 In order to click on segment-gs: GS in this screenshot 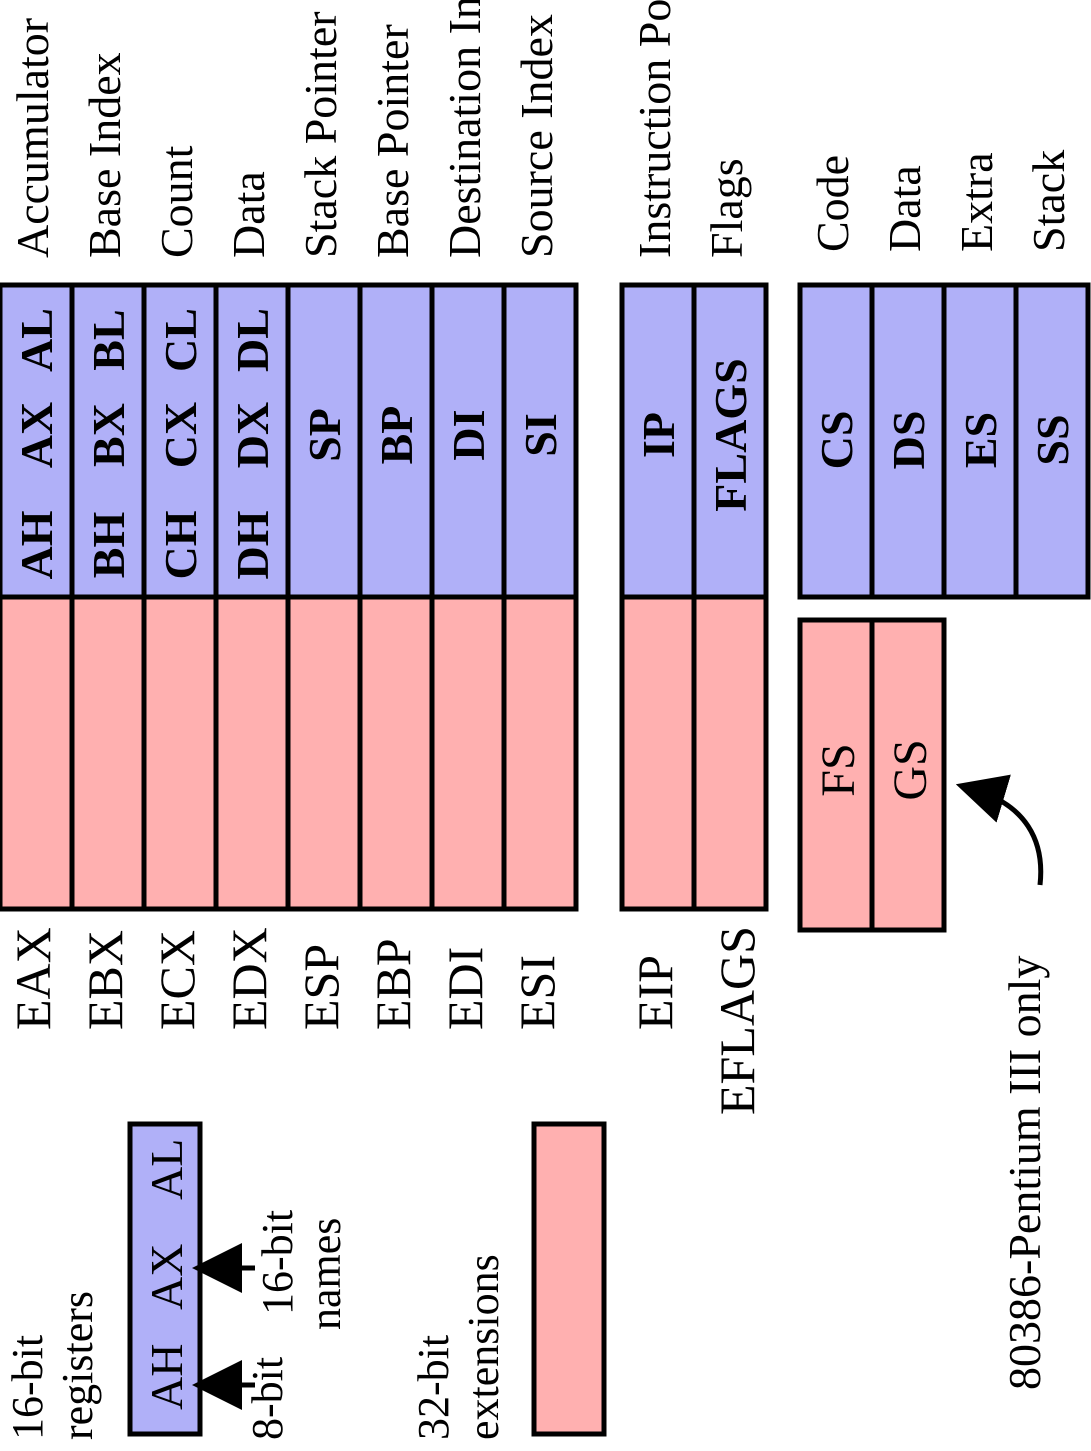, I will do `click(910, 769)`.